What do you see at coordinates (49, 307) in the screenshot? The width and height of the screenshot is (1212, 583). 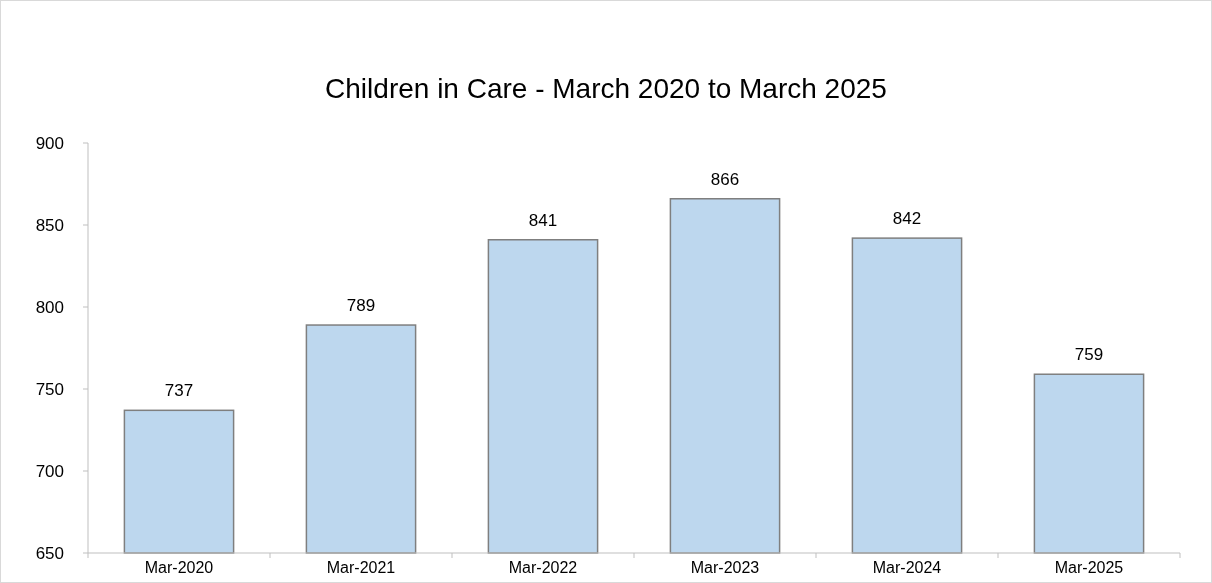 I see `y-tick-label: 800` at bounding box center [49, 307].